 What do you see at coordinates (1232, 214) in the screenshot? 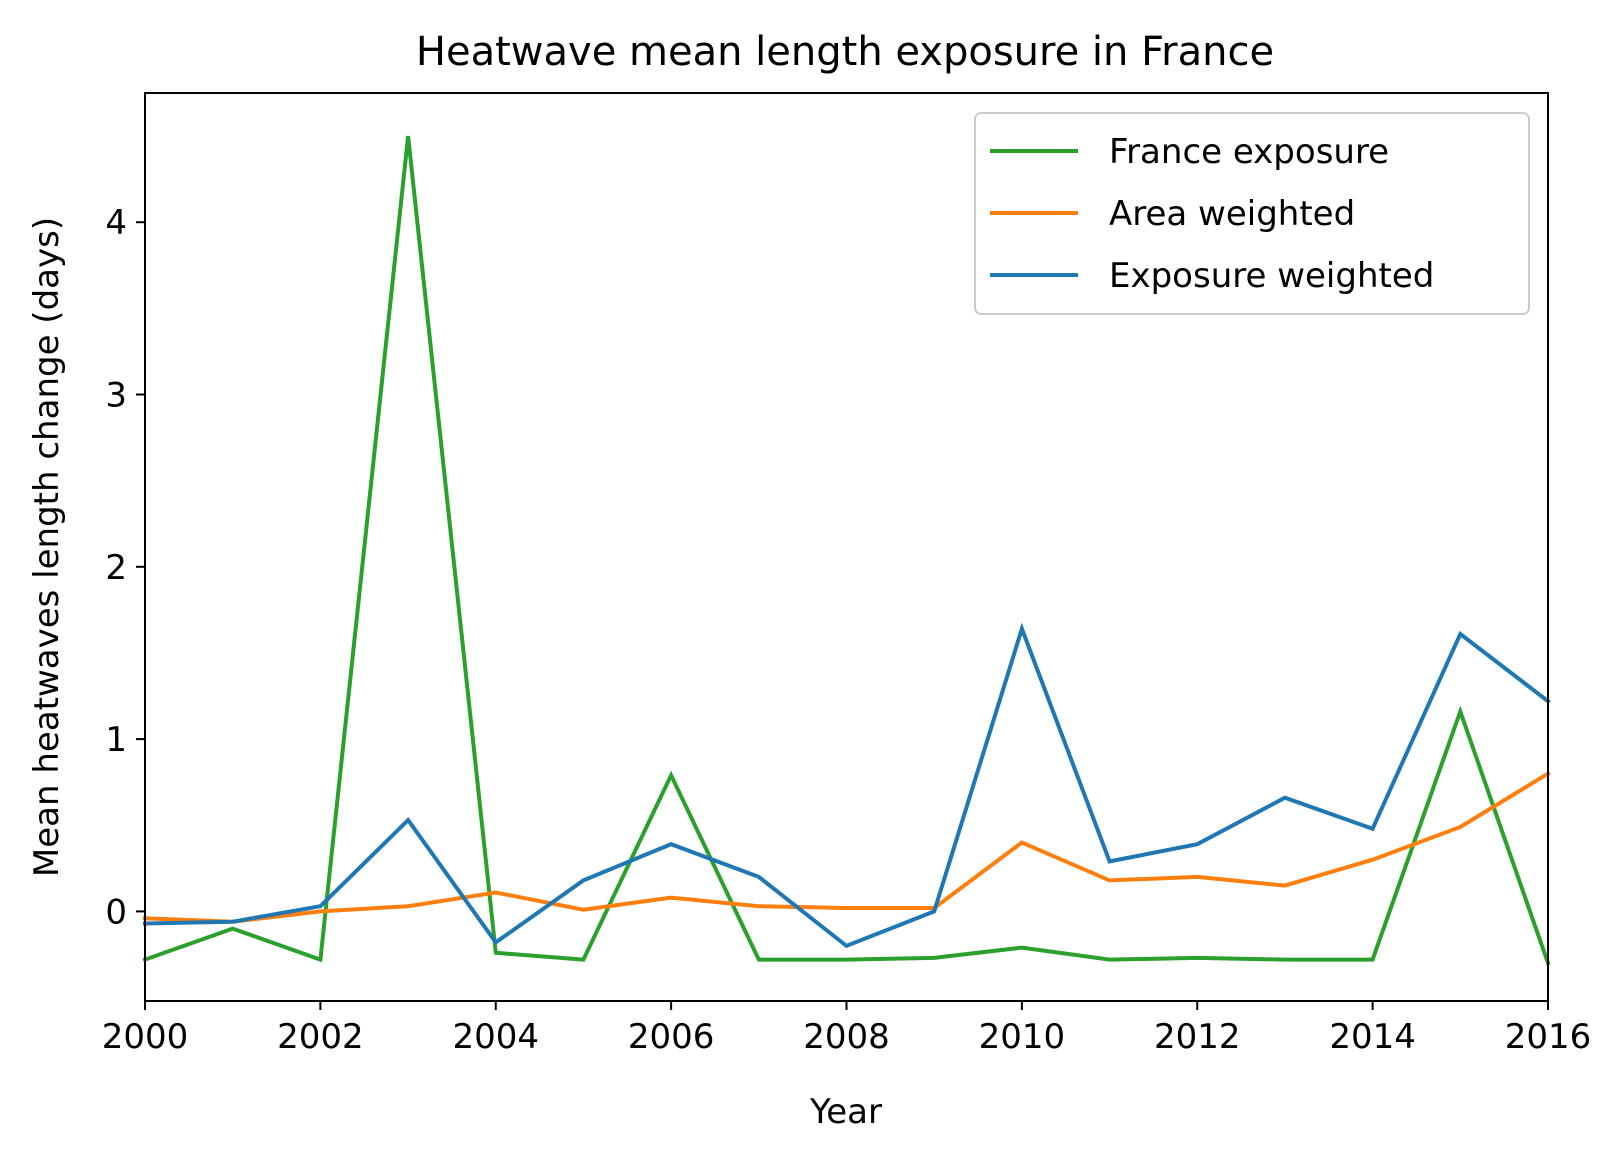
I see `legend-label-area-weighted: Area weighted` at bounding box center [1232, 214].